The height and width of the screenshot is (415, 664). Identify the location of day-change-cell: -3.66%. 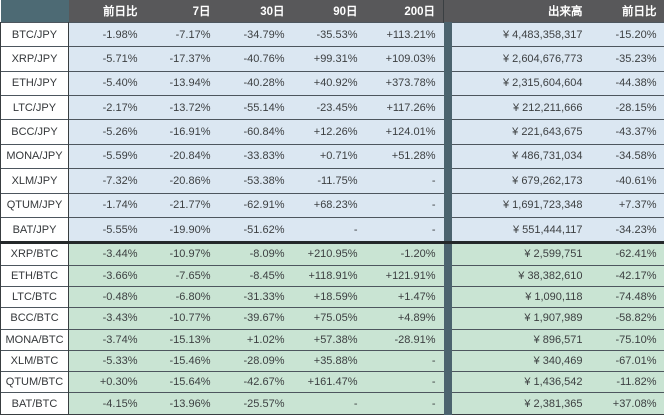
(107, 275).